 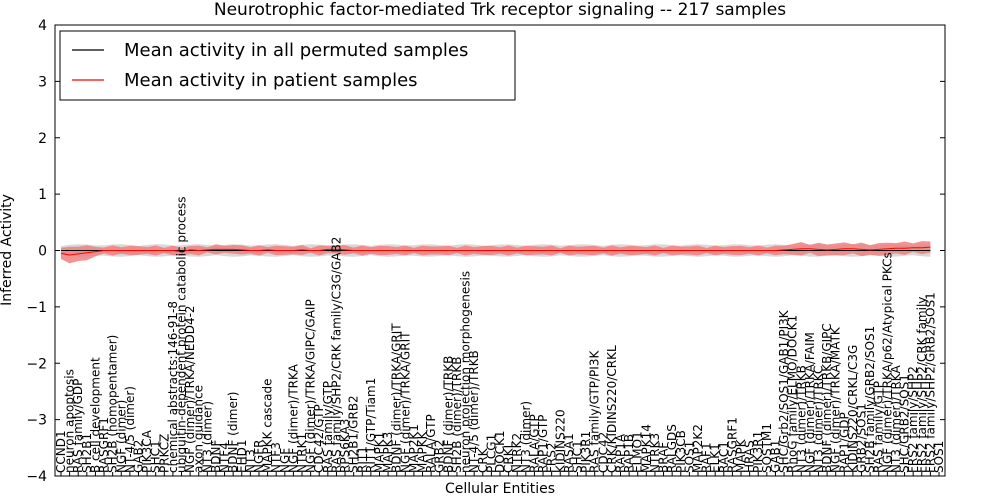 I want to click on x-tick-label: NT3 (dimer), so click(x=207, y=437).